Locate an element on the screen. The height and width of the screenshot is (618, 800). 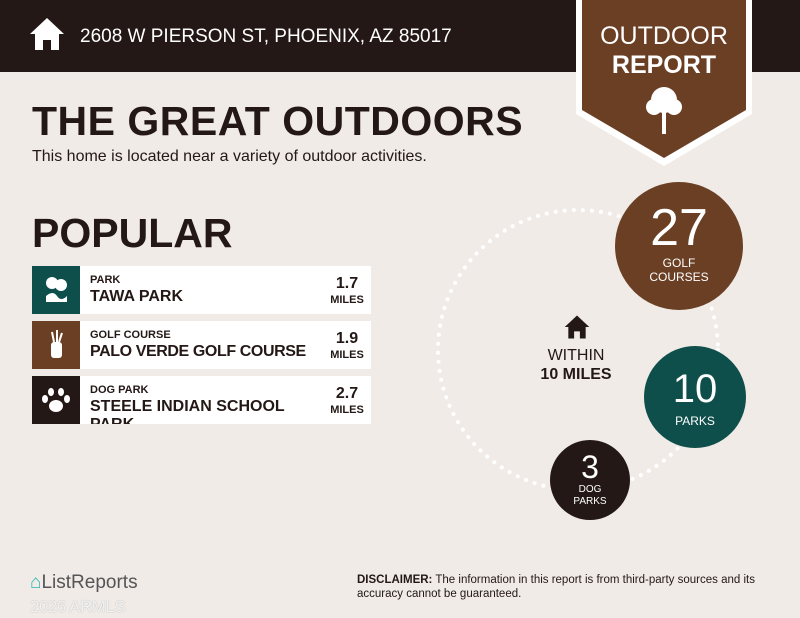
parks-label: PARKS is located at coordinates (695, 421).